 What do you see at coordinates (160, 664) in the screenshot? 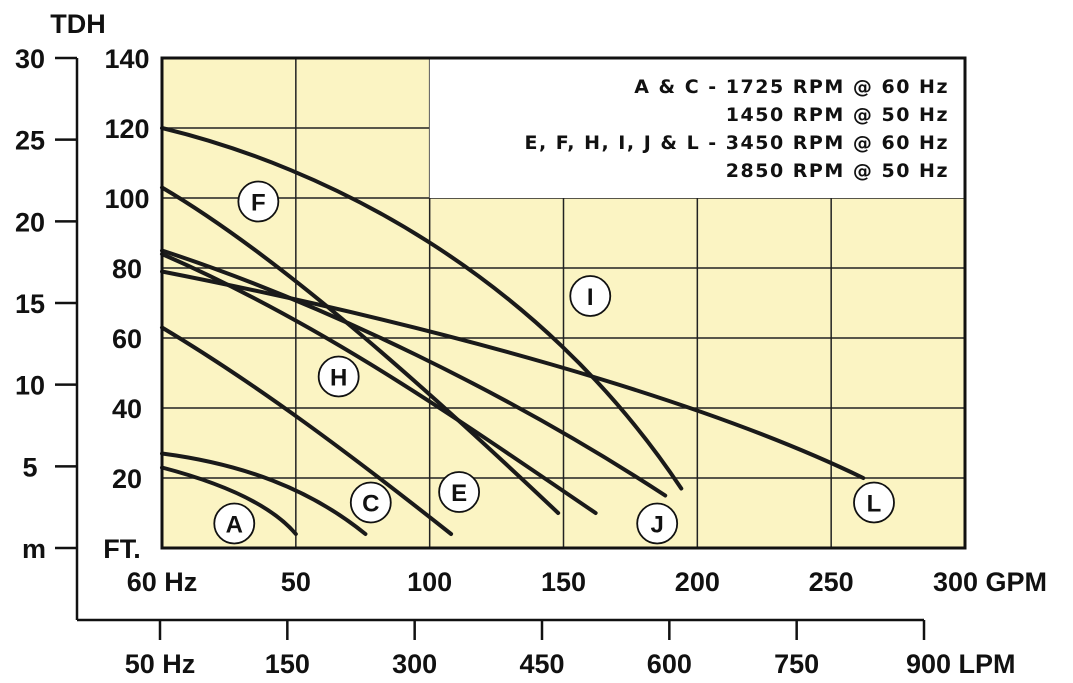
I see `x-tick-label-lpm: 50 Hz` at bounding box center [160, 664].